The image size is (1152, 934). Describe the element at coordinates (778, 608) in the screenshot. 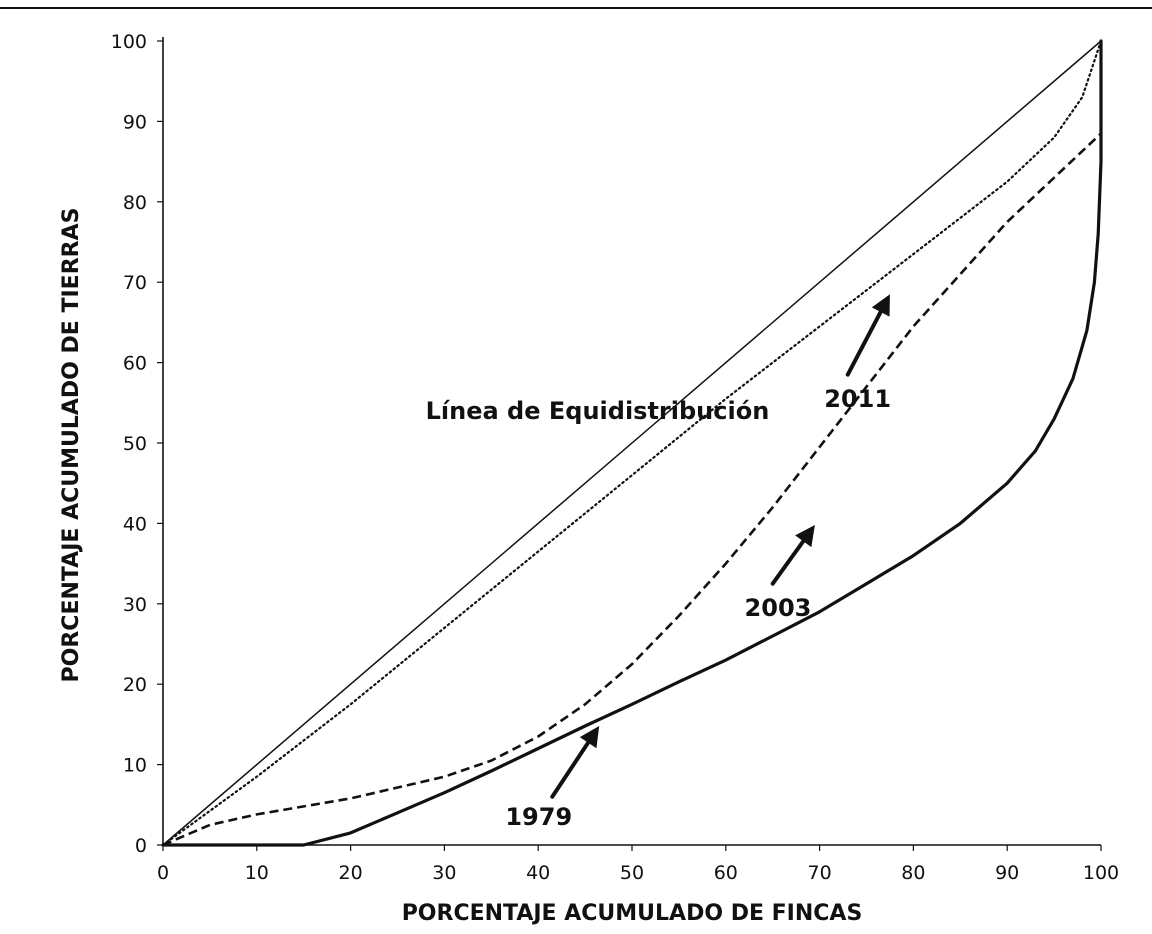

I see `annotation-label-2003: 2003` at that location.